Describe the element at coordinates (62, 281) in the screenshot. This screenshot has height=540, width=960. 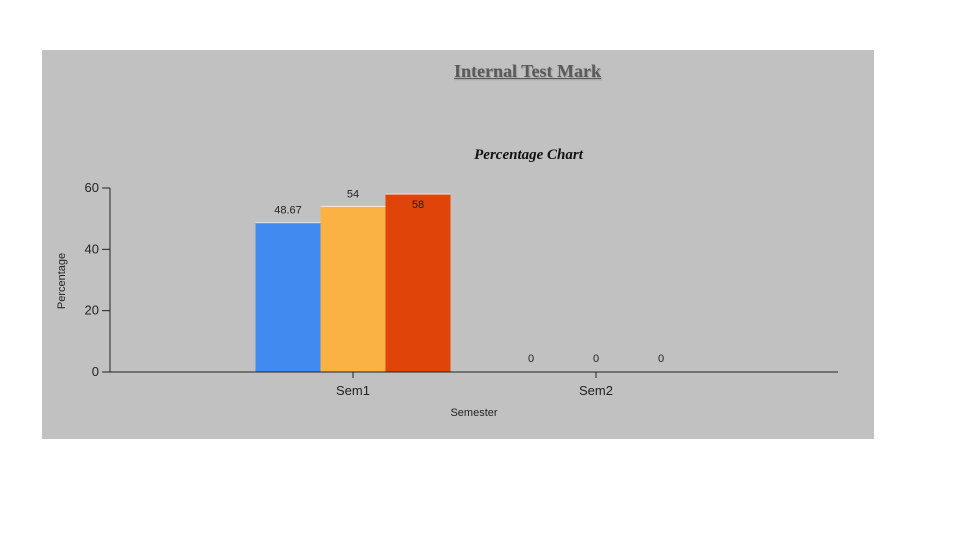
I see `y-axis-title: Percentage` at that location.